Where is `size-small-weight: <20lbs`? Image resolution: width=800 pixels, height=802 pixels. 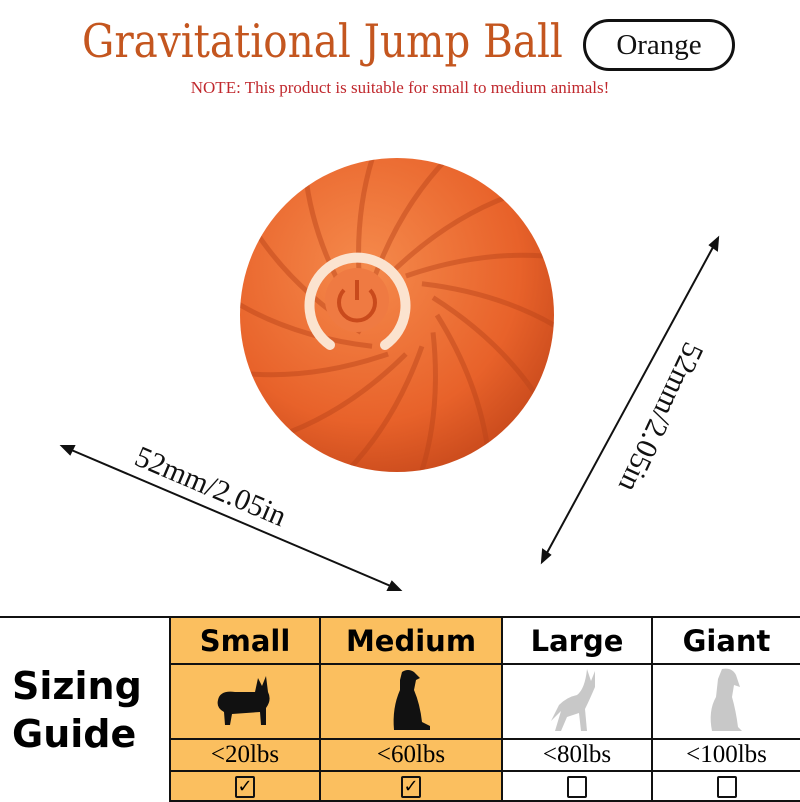 size-small-weight: <20lbs is located at coordinates (245, 755).